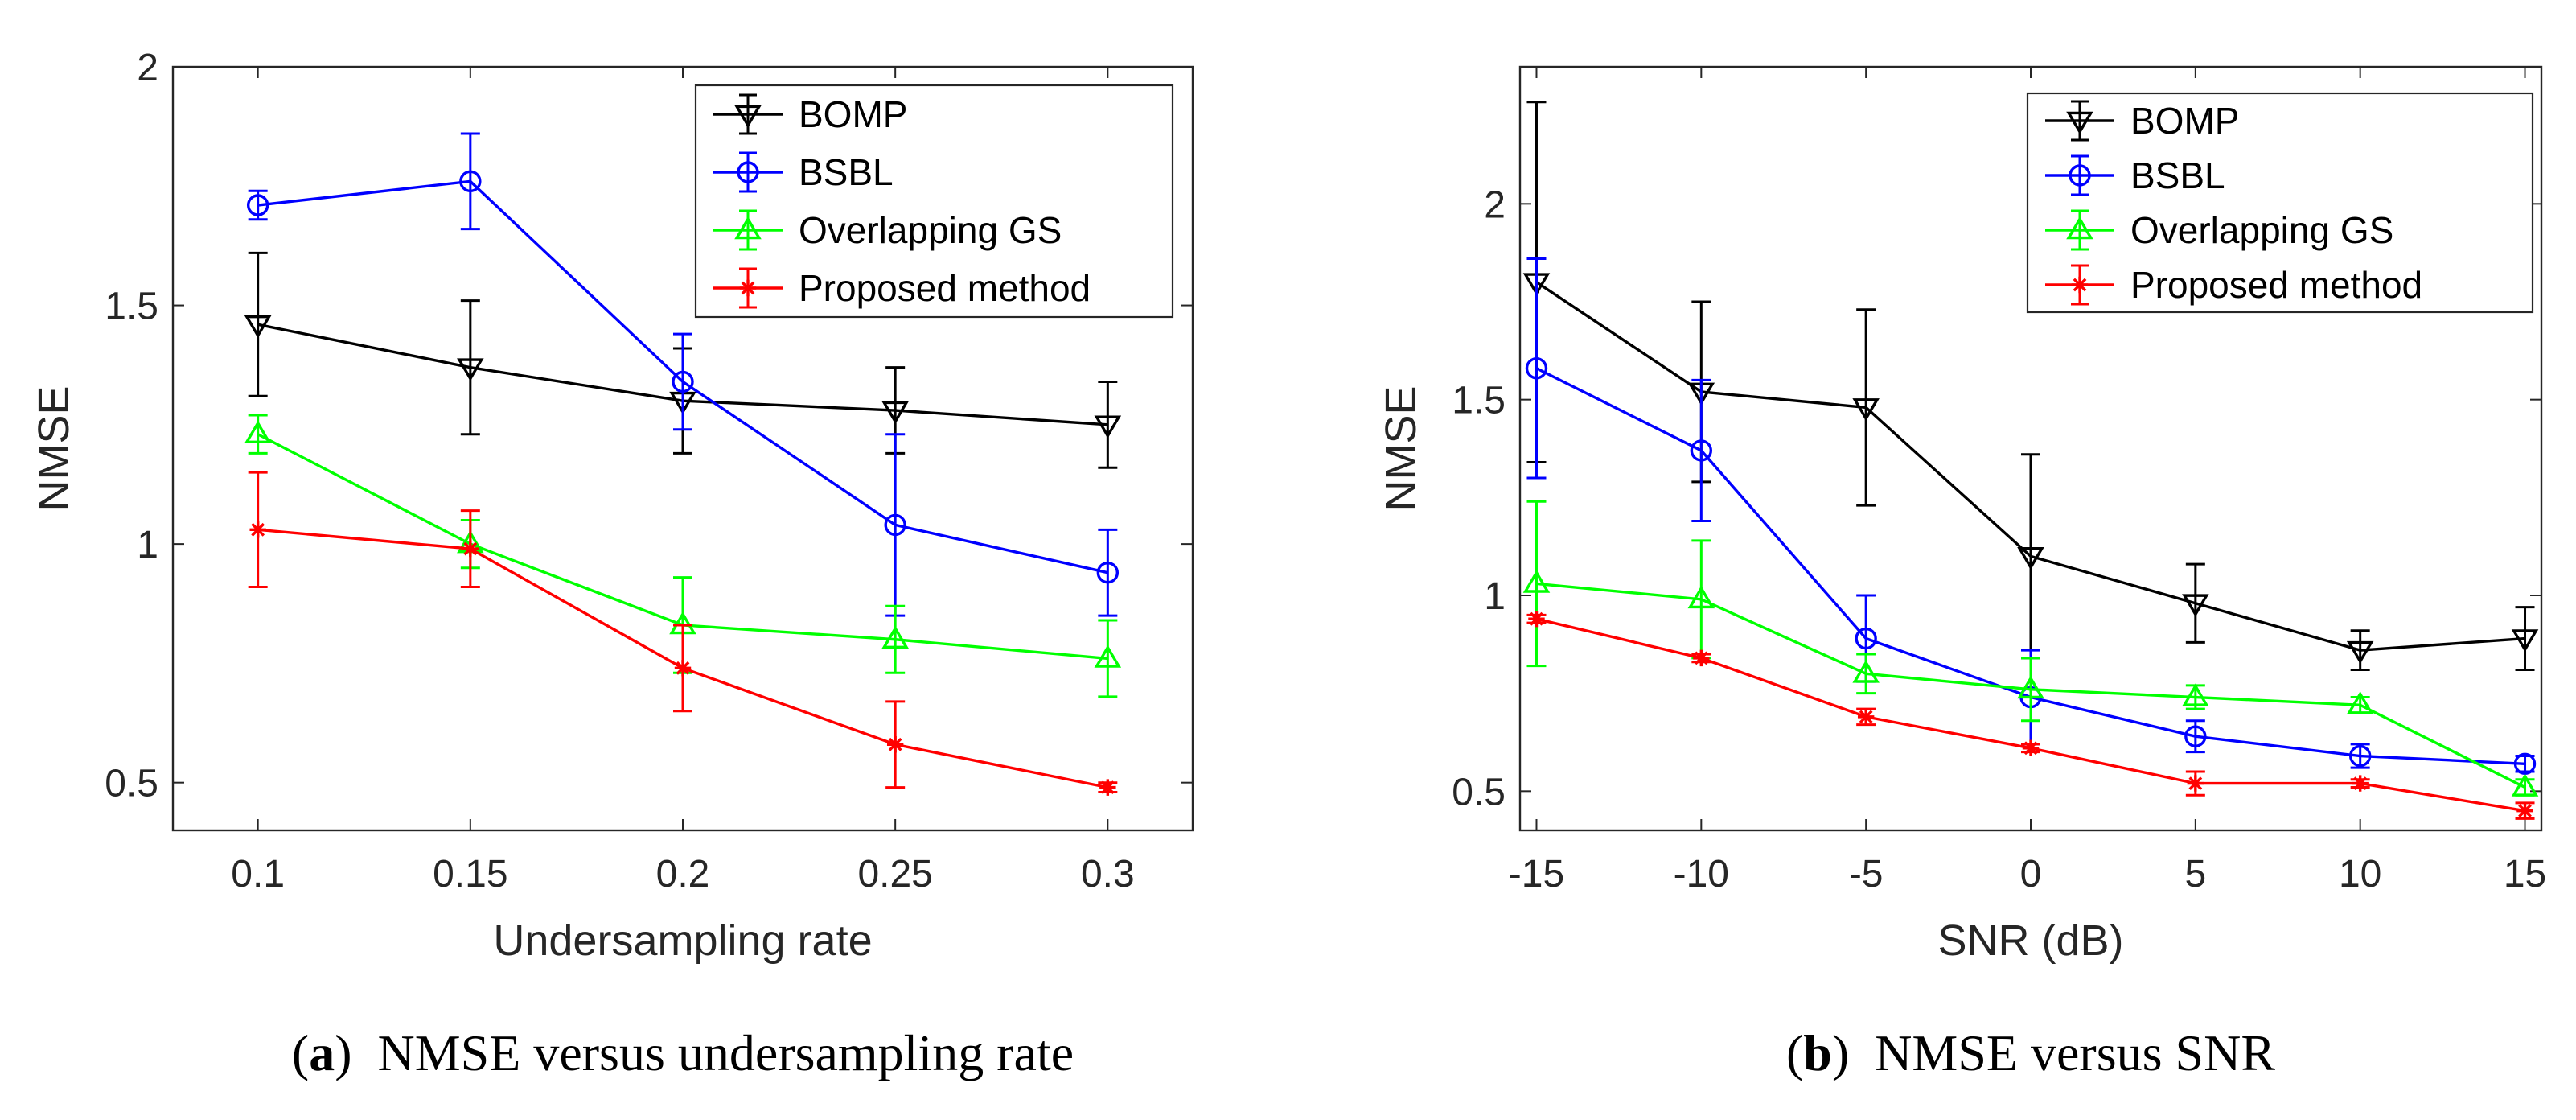  I want to click on caption: (a) NMSE versus undersampling rate, so click(683, 1052).